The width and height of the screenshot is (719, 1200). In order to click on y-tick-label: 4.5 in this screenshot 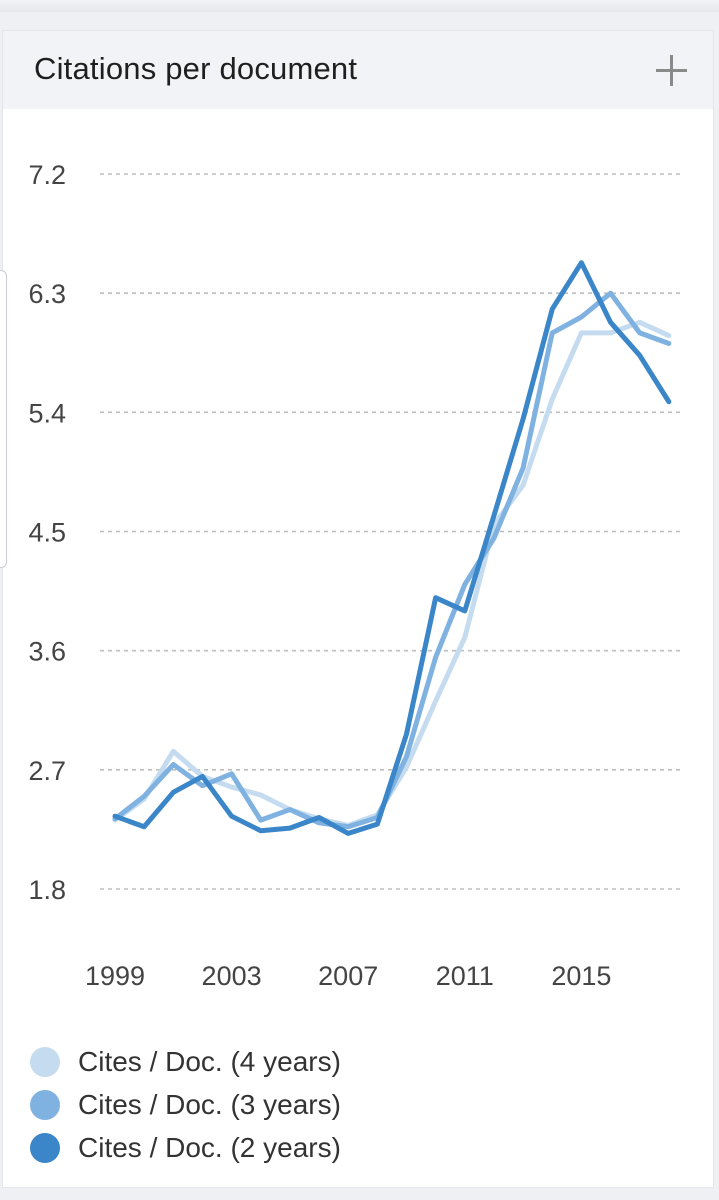, I will do `click(47, 533)`.